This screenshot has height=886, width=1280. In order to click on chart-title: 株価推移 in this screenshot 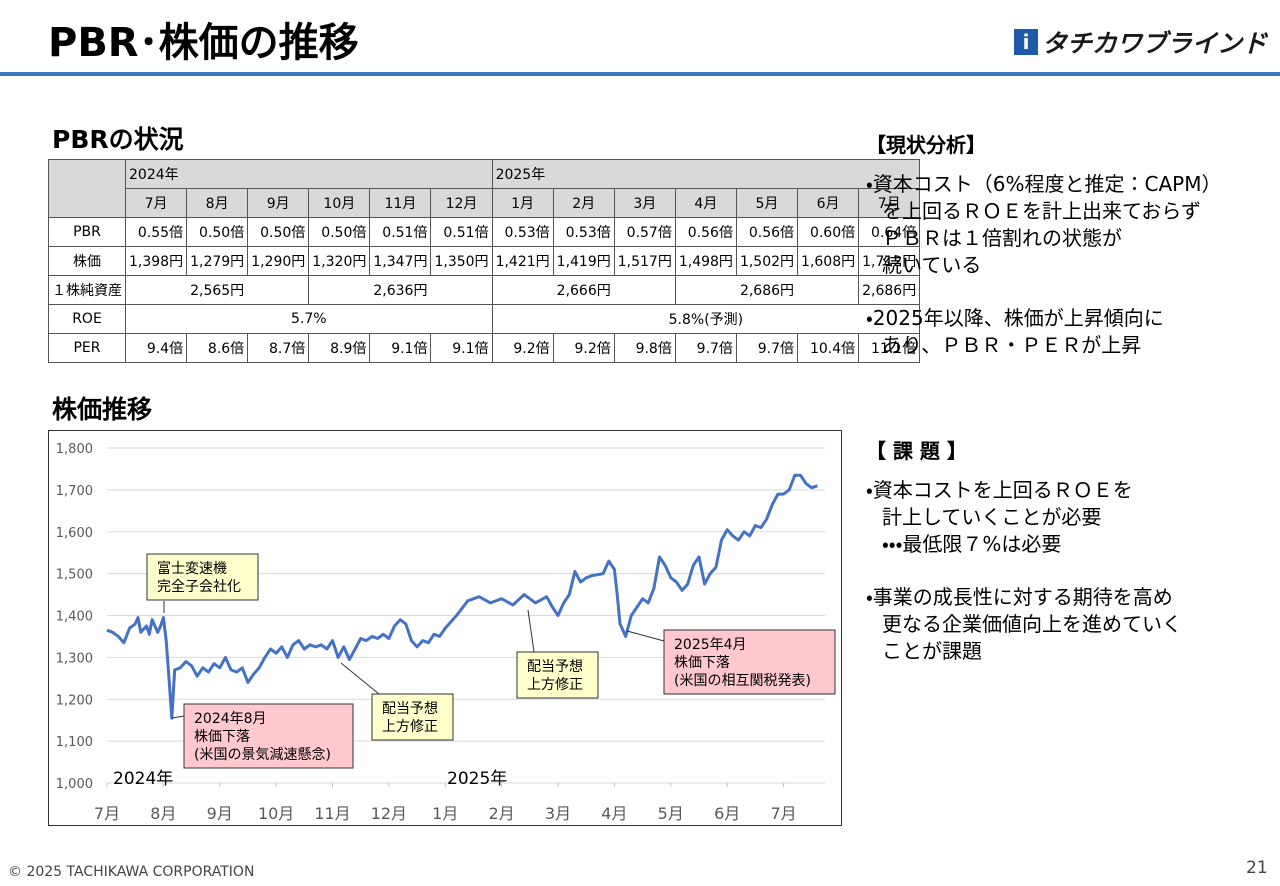, I will do `click(102, 409)`.